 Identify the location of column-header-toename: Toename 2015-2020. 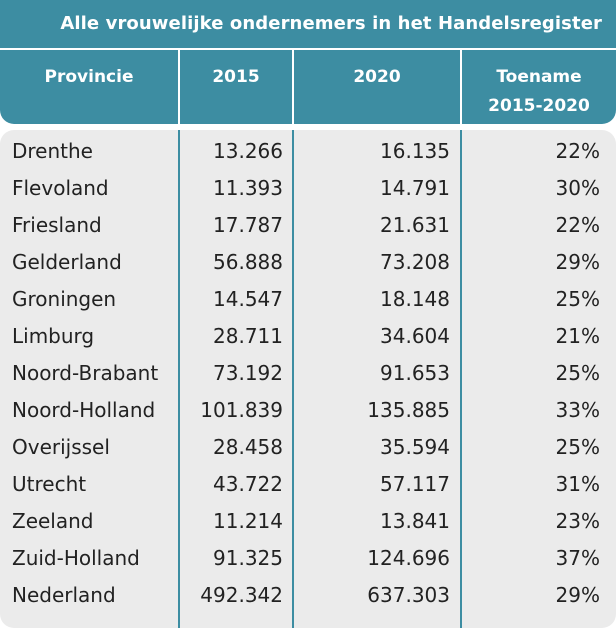
(539, 92).